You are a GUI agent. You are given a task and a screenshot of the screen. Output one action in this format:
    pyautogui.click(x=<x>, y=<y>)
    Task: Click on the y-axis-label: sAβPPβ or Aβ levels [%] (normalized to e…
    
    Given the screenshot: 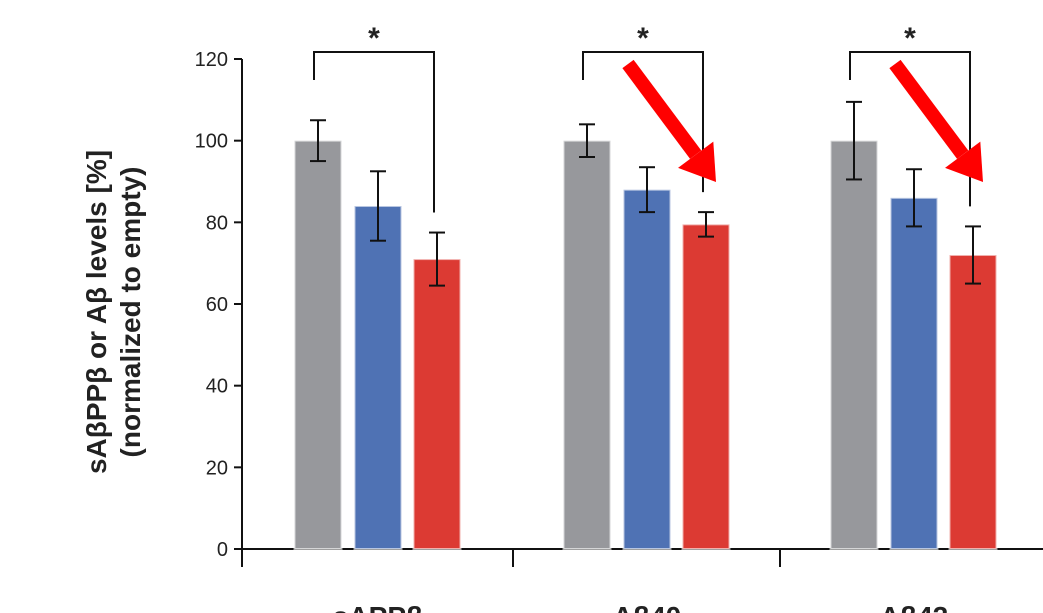 What is the action you would take?
    pyautogui.click(x=113, y=312)
    